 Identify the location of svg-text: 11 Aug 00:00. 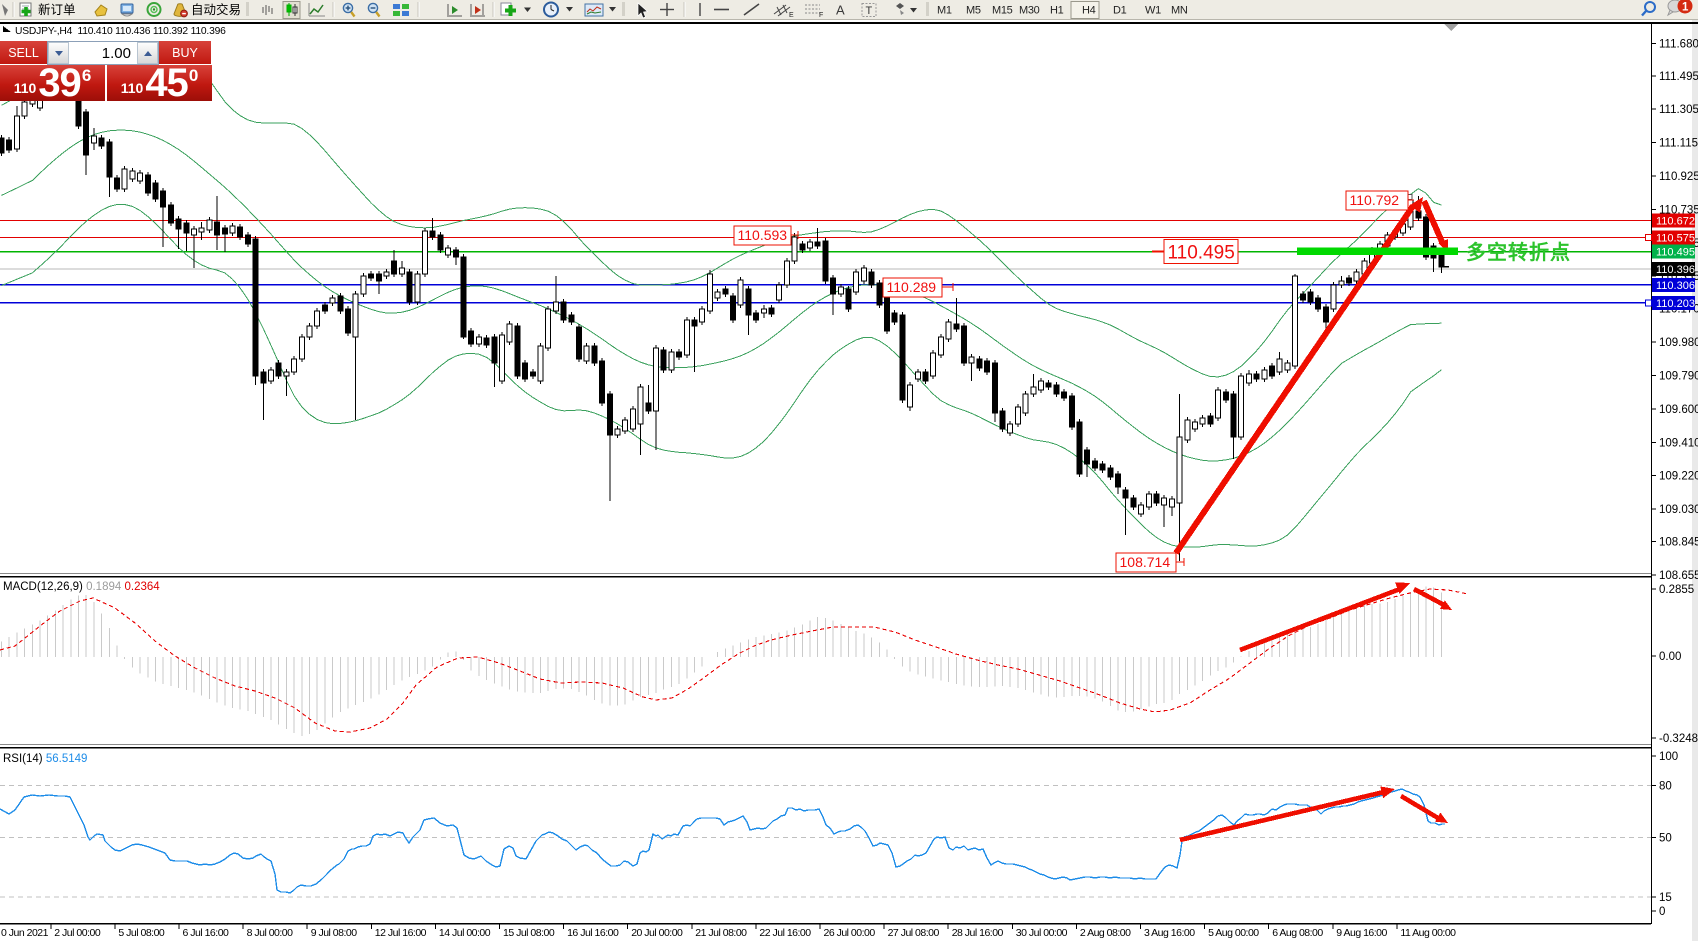
(1428, 933).